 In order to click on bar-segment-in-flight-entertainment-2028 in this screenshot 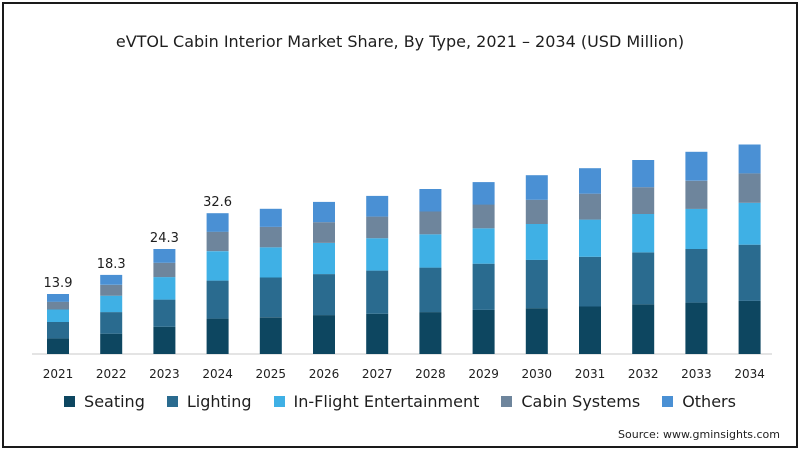, I will do `click(430, 251)`.